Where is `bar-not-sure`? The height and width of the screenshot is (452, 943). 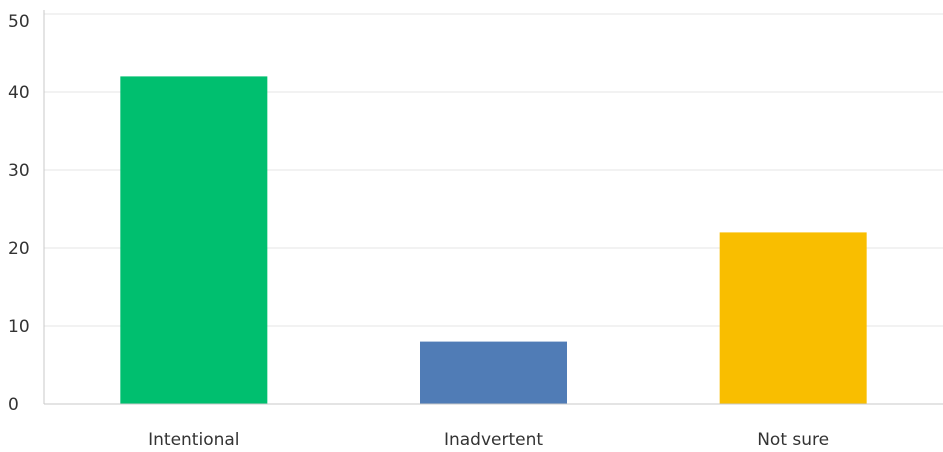
bar-not-sure is located at coordinates (793, 318).